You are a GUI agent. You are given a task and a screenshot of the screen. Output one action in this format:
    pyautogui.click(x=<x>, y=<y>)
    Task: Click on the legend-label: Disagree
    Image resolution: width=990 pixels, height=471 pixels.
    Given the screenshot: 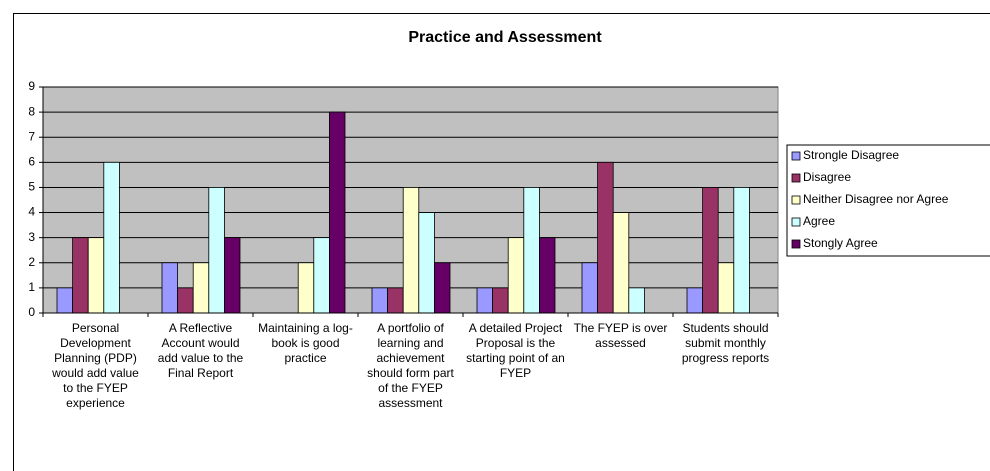 What is the action you would take?
    pyautogui.click(x=827, y=177)
    